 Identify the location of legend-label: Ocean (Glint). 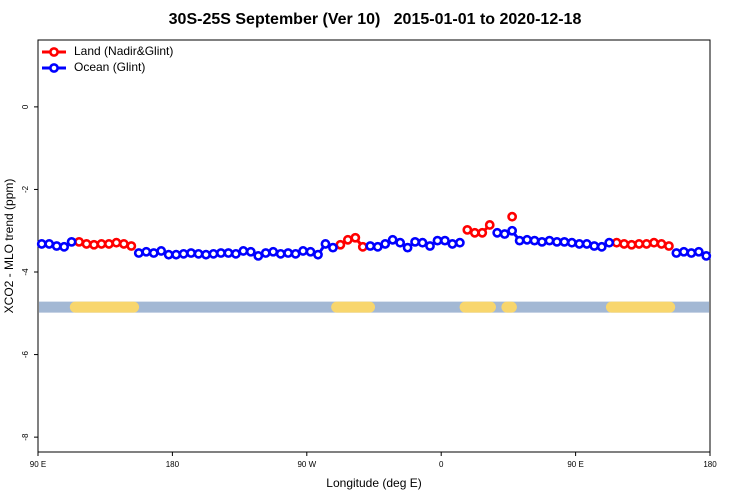
(109, 67).